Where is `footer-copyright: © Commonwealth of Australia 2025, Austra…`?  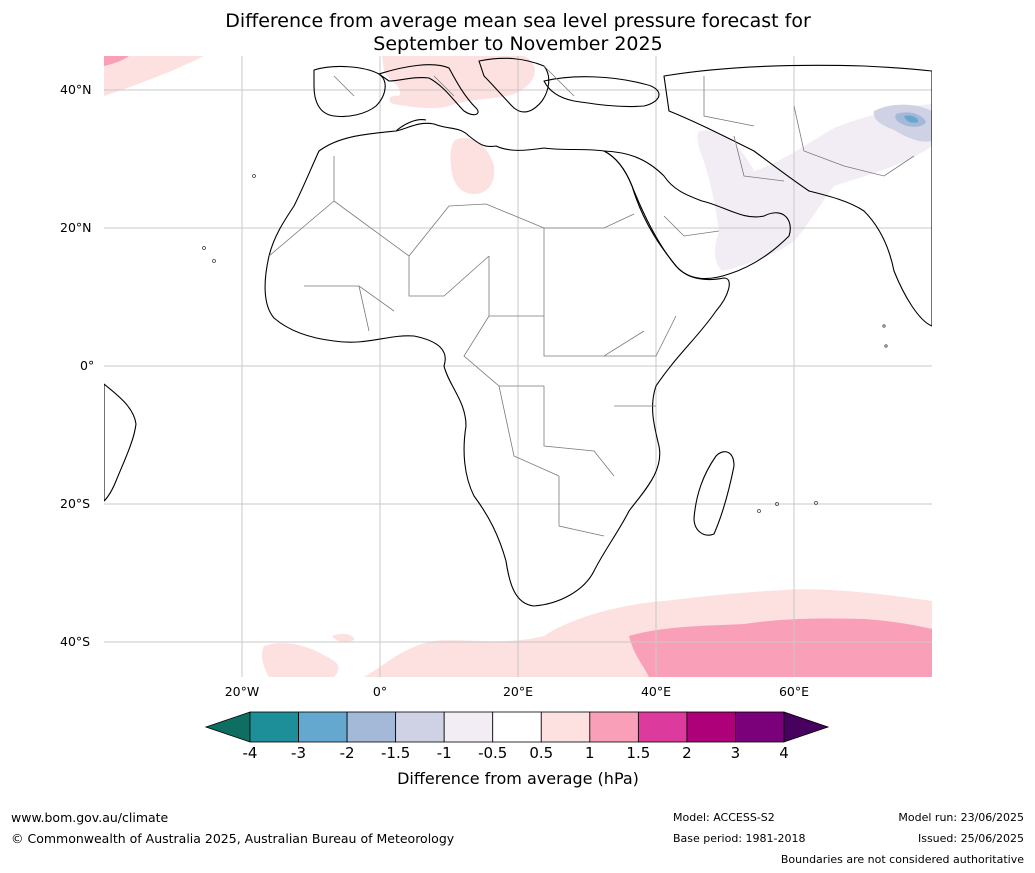
footer-copyright: © Commonwealth of Australia 2025, Austra… is located at coordinates (233, 838).